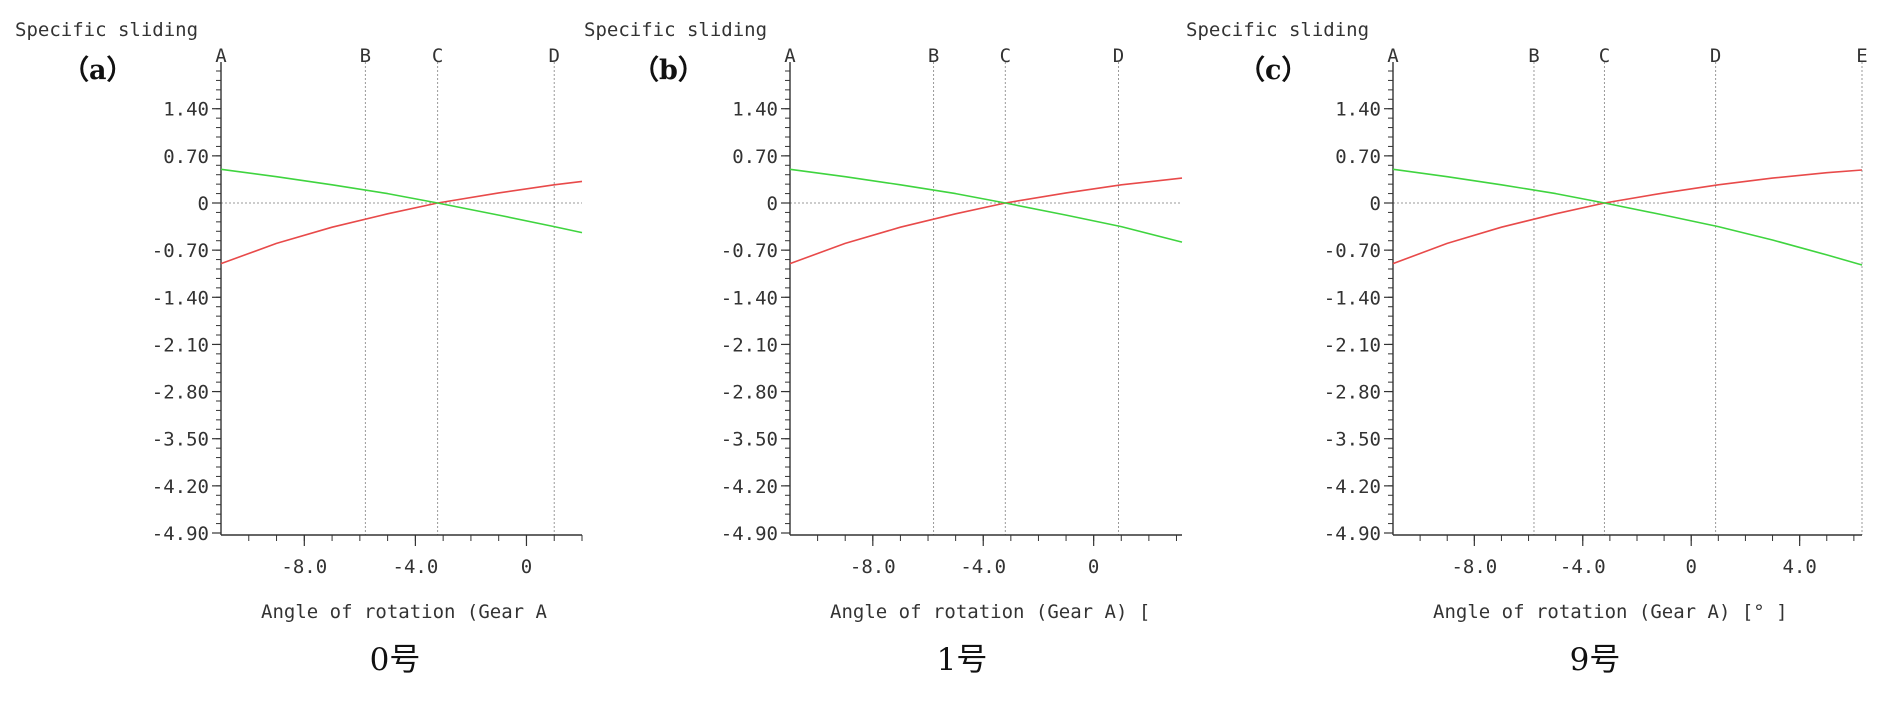 The height and width of the screenshot is (701, 1901). Describe the element at coordinates (395, 660) in the screenshot. I see `panel-caption: 0号` at that location.